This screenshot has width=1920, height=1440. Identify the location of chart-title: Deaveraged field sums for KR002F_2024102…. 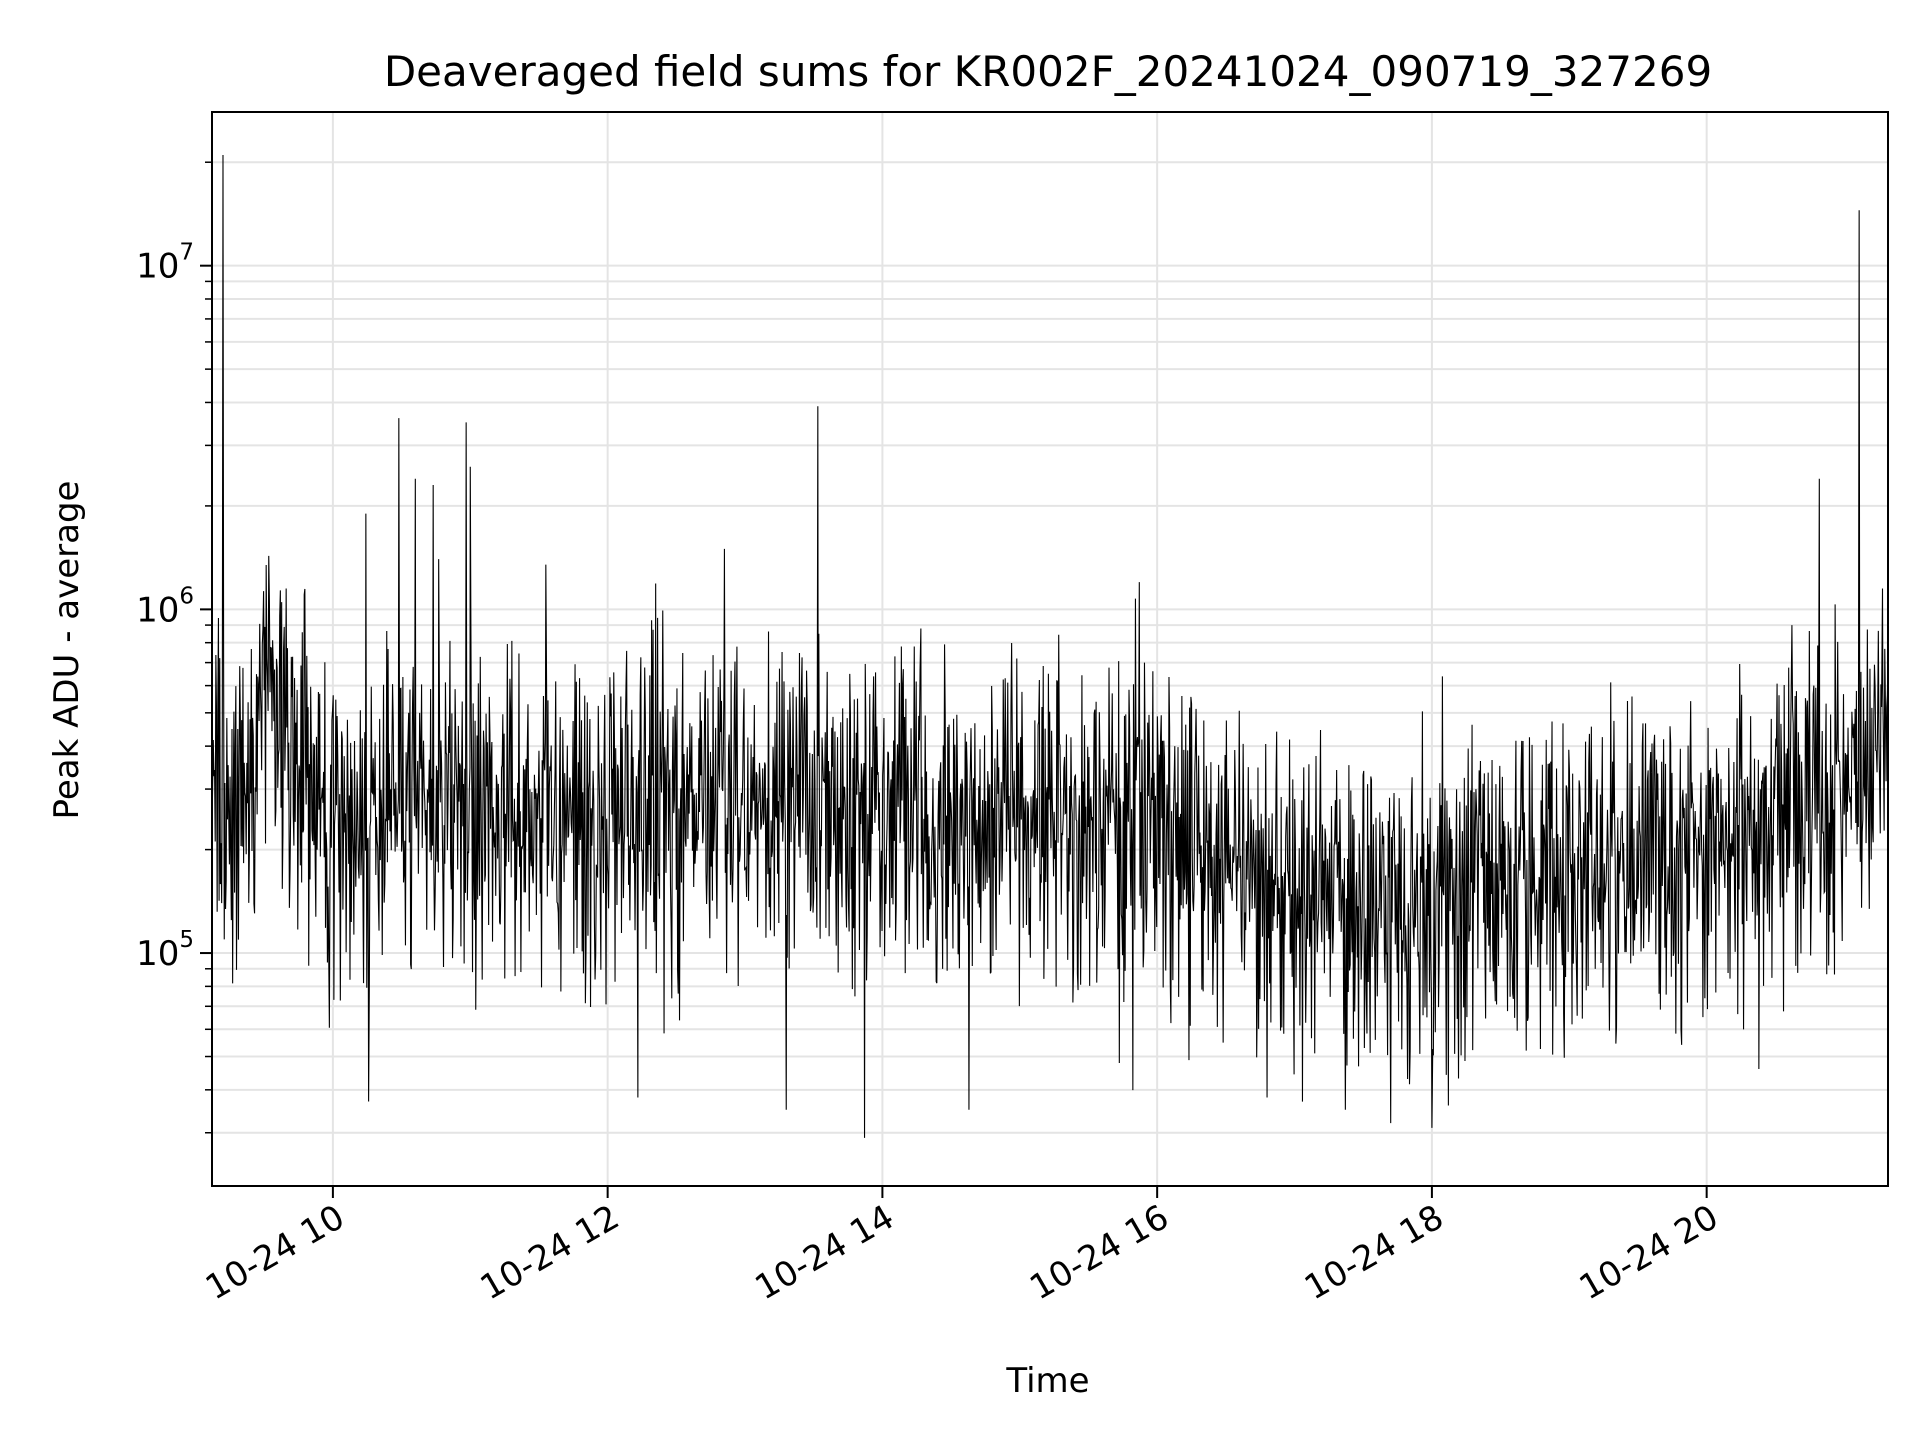
(1048, 71).